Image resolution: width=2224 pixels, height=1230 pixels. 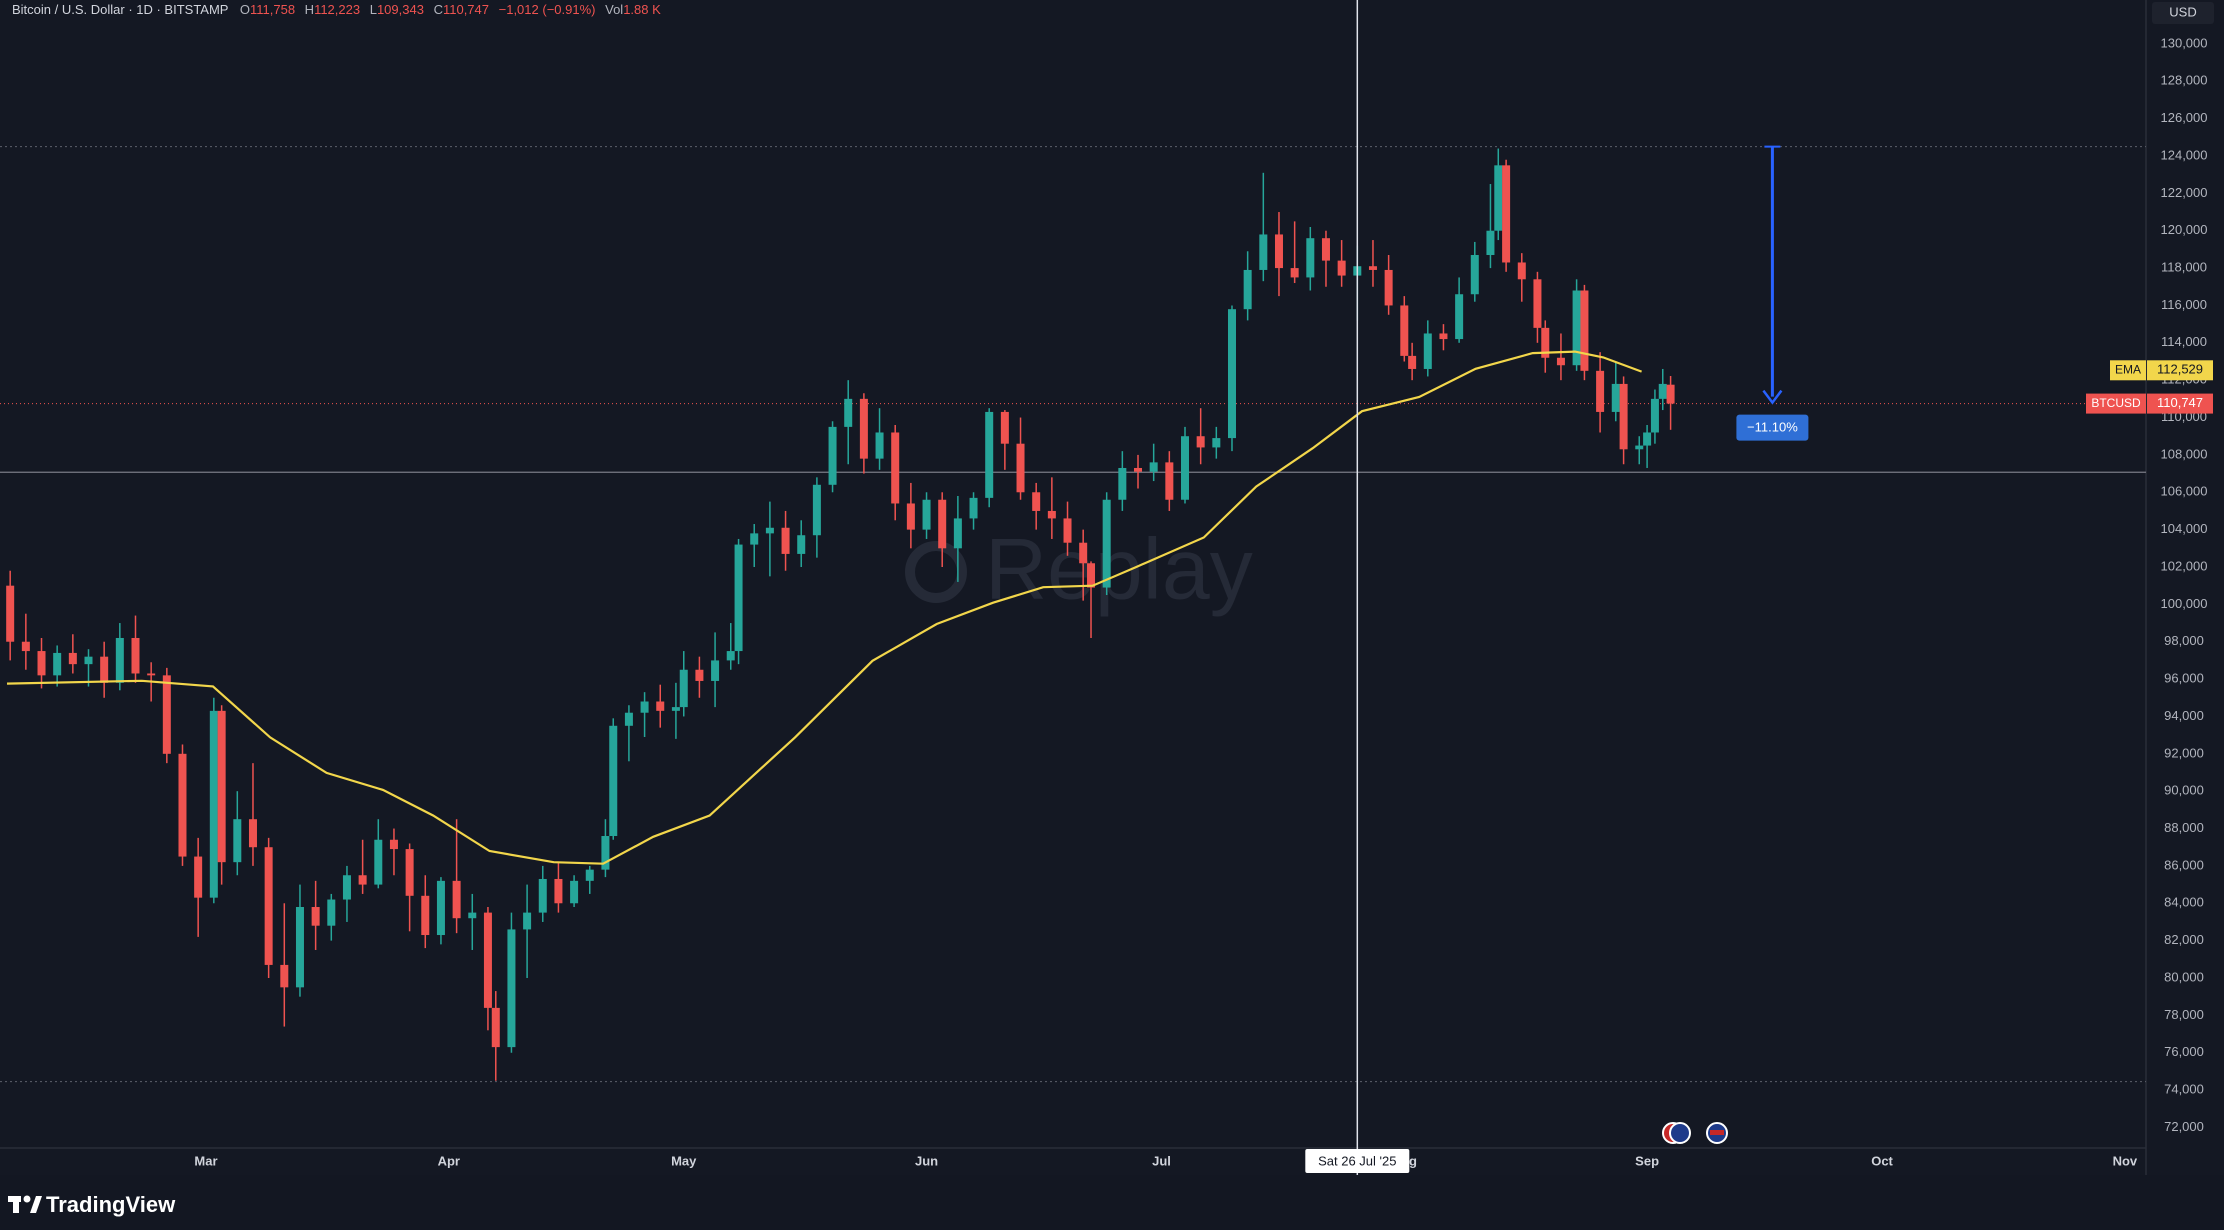 What do you see at coordinates (1882, 1160) in the screenshot?
I see `x-tick-label: Oct` at bounding box center [1882, 1160].